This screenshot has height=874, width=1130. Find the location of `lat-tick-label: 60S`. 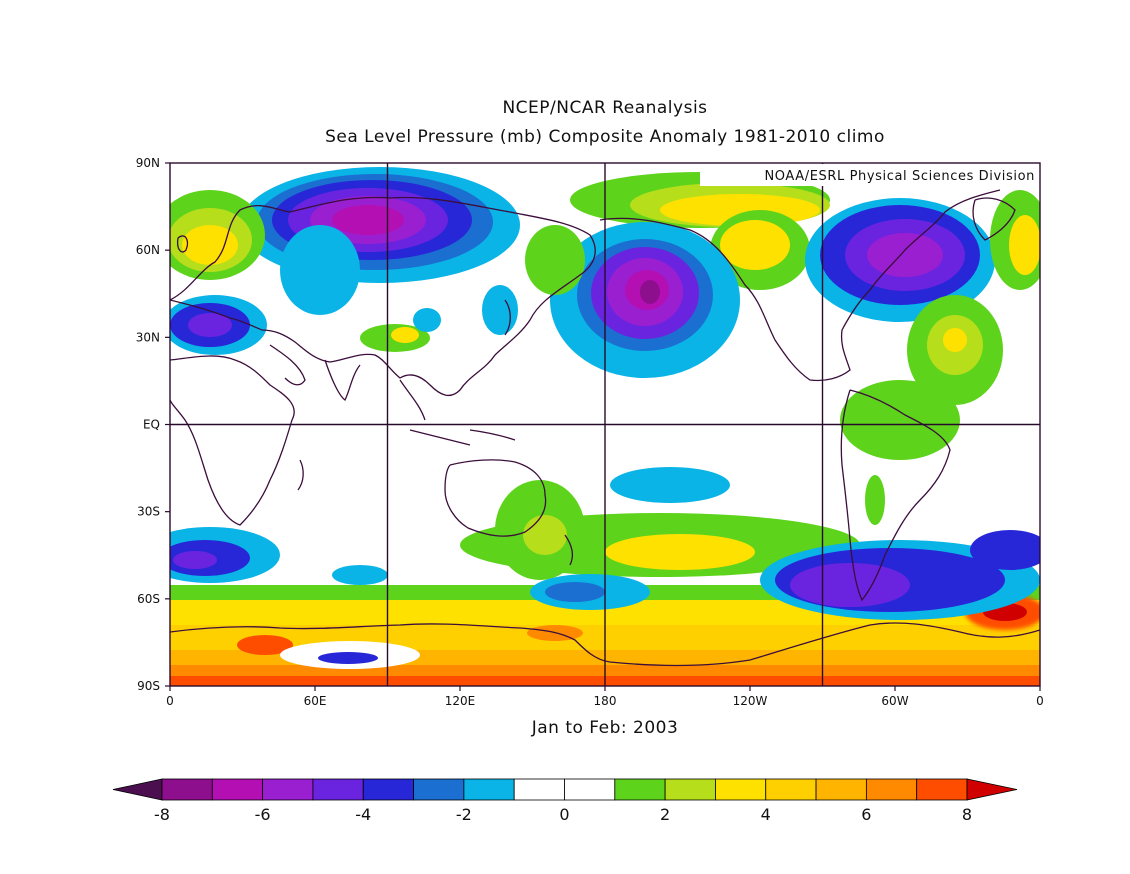

lat-tick-label: 60S is located at coordinates (148, 599).